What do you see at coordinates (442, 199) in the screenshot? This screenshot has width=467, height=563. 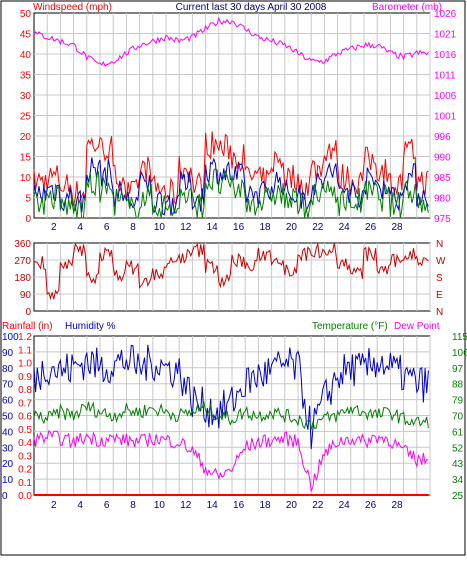 I see `barometer-tick-label: 980` at bounding box center [442, 199].